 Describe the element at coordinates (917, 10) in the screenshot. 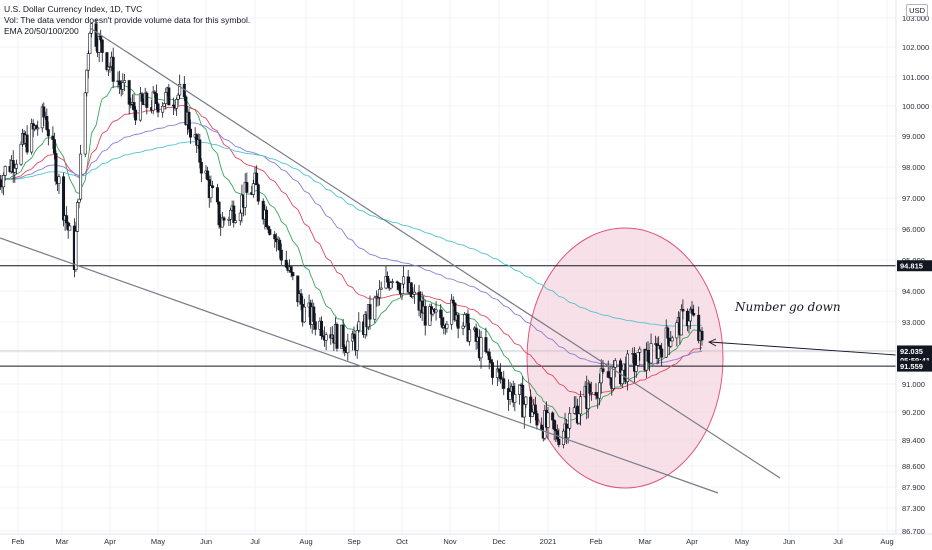

I see `currency-badge: USD` at that location.